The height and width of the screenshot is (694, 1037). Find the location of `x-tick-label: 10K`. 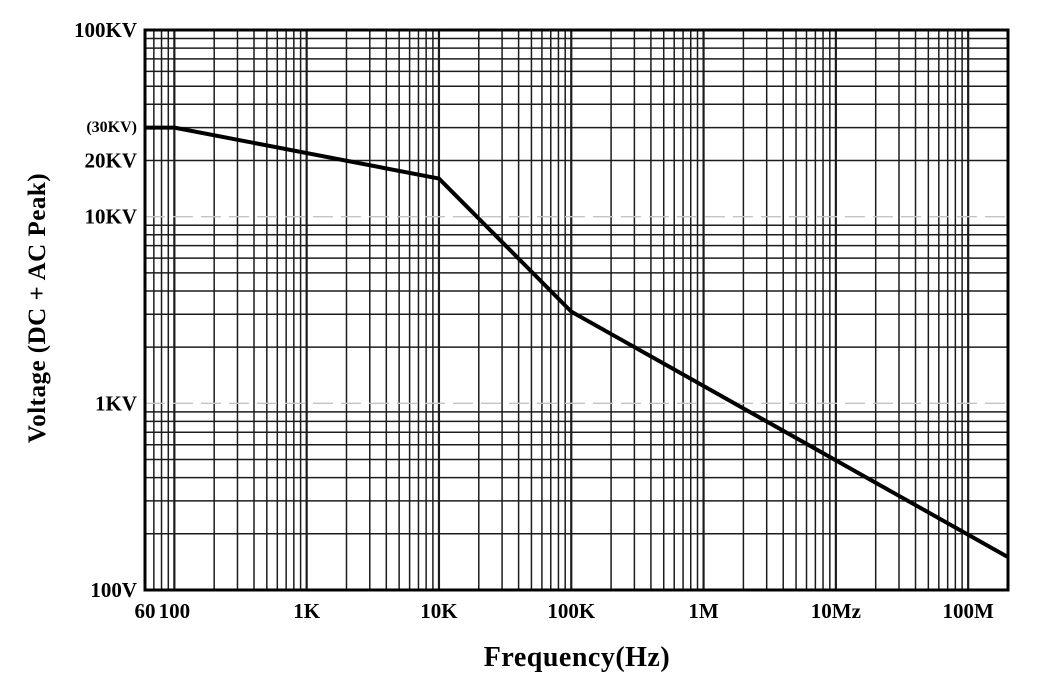

x-tick-label: 10K is located at coordinates (439, 611).